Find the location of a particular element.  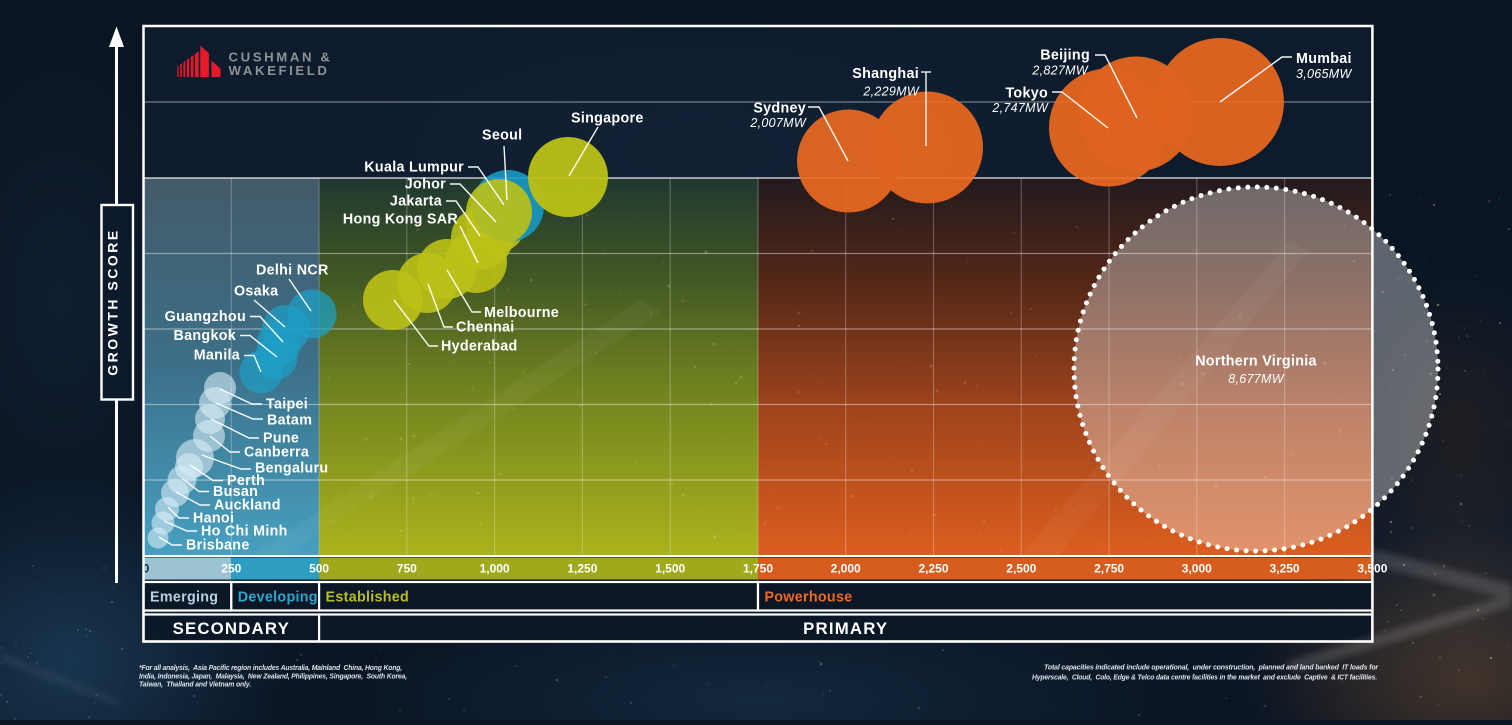

svg-text: 1,750 is located at coordinates (758, 569).